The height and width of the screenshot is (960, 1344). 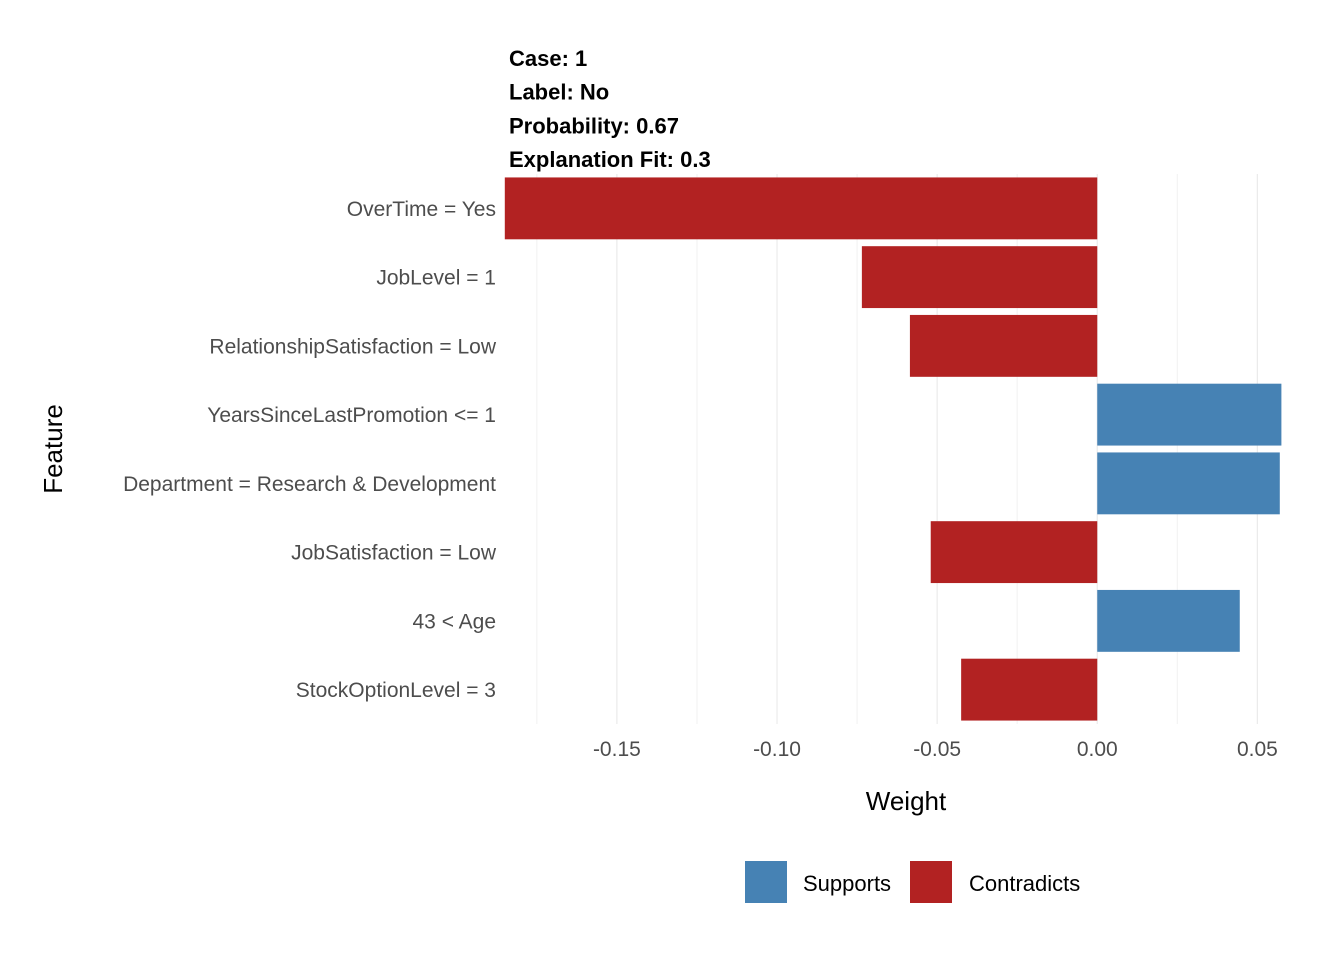 I want to click on y-tick-label: YearsSinceLastPromotion <= 1, so click(x=351, y=415).